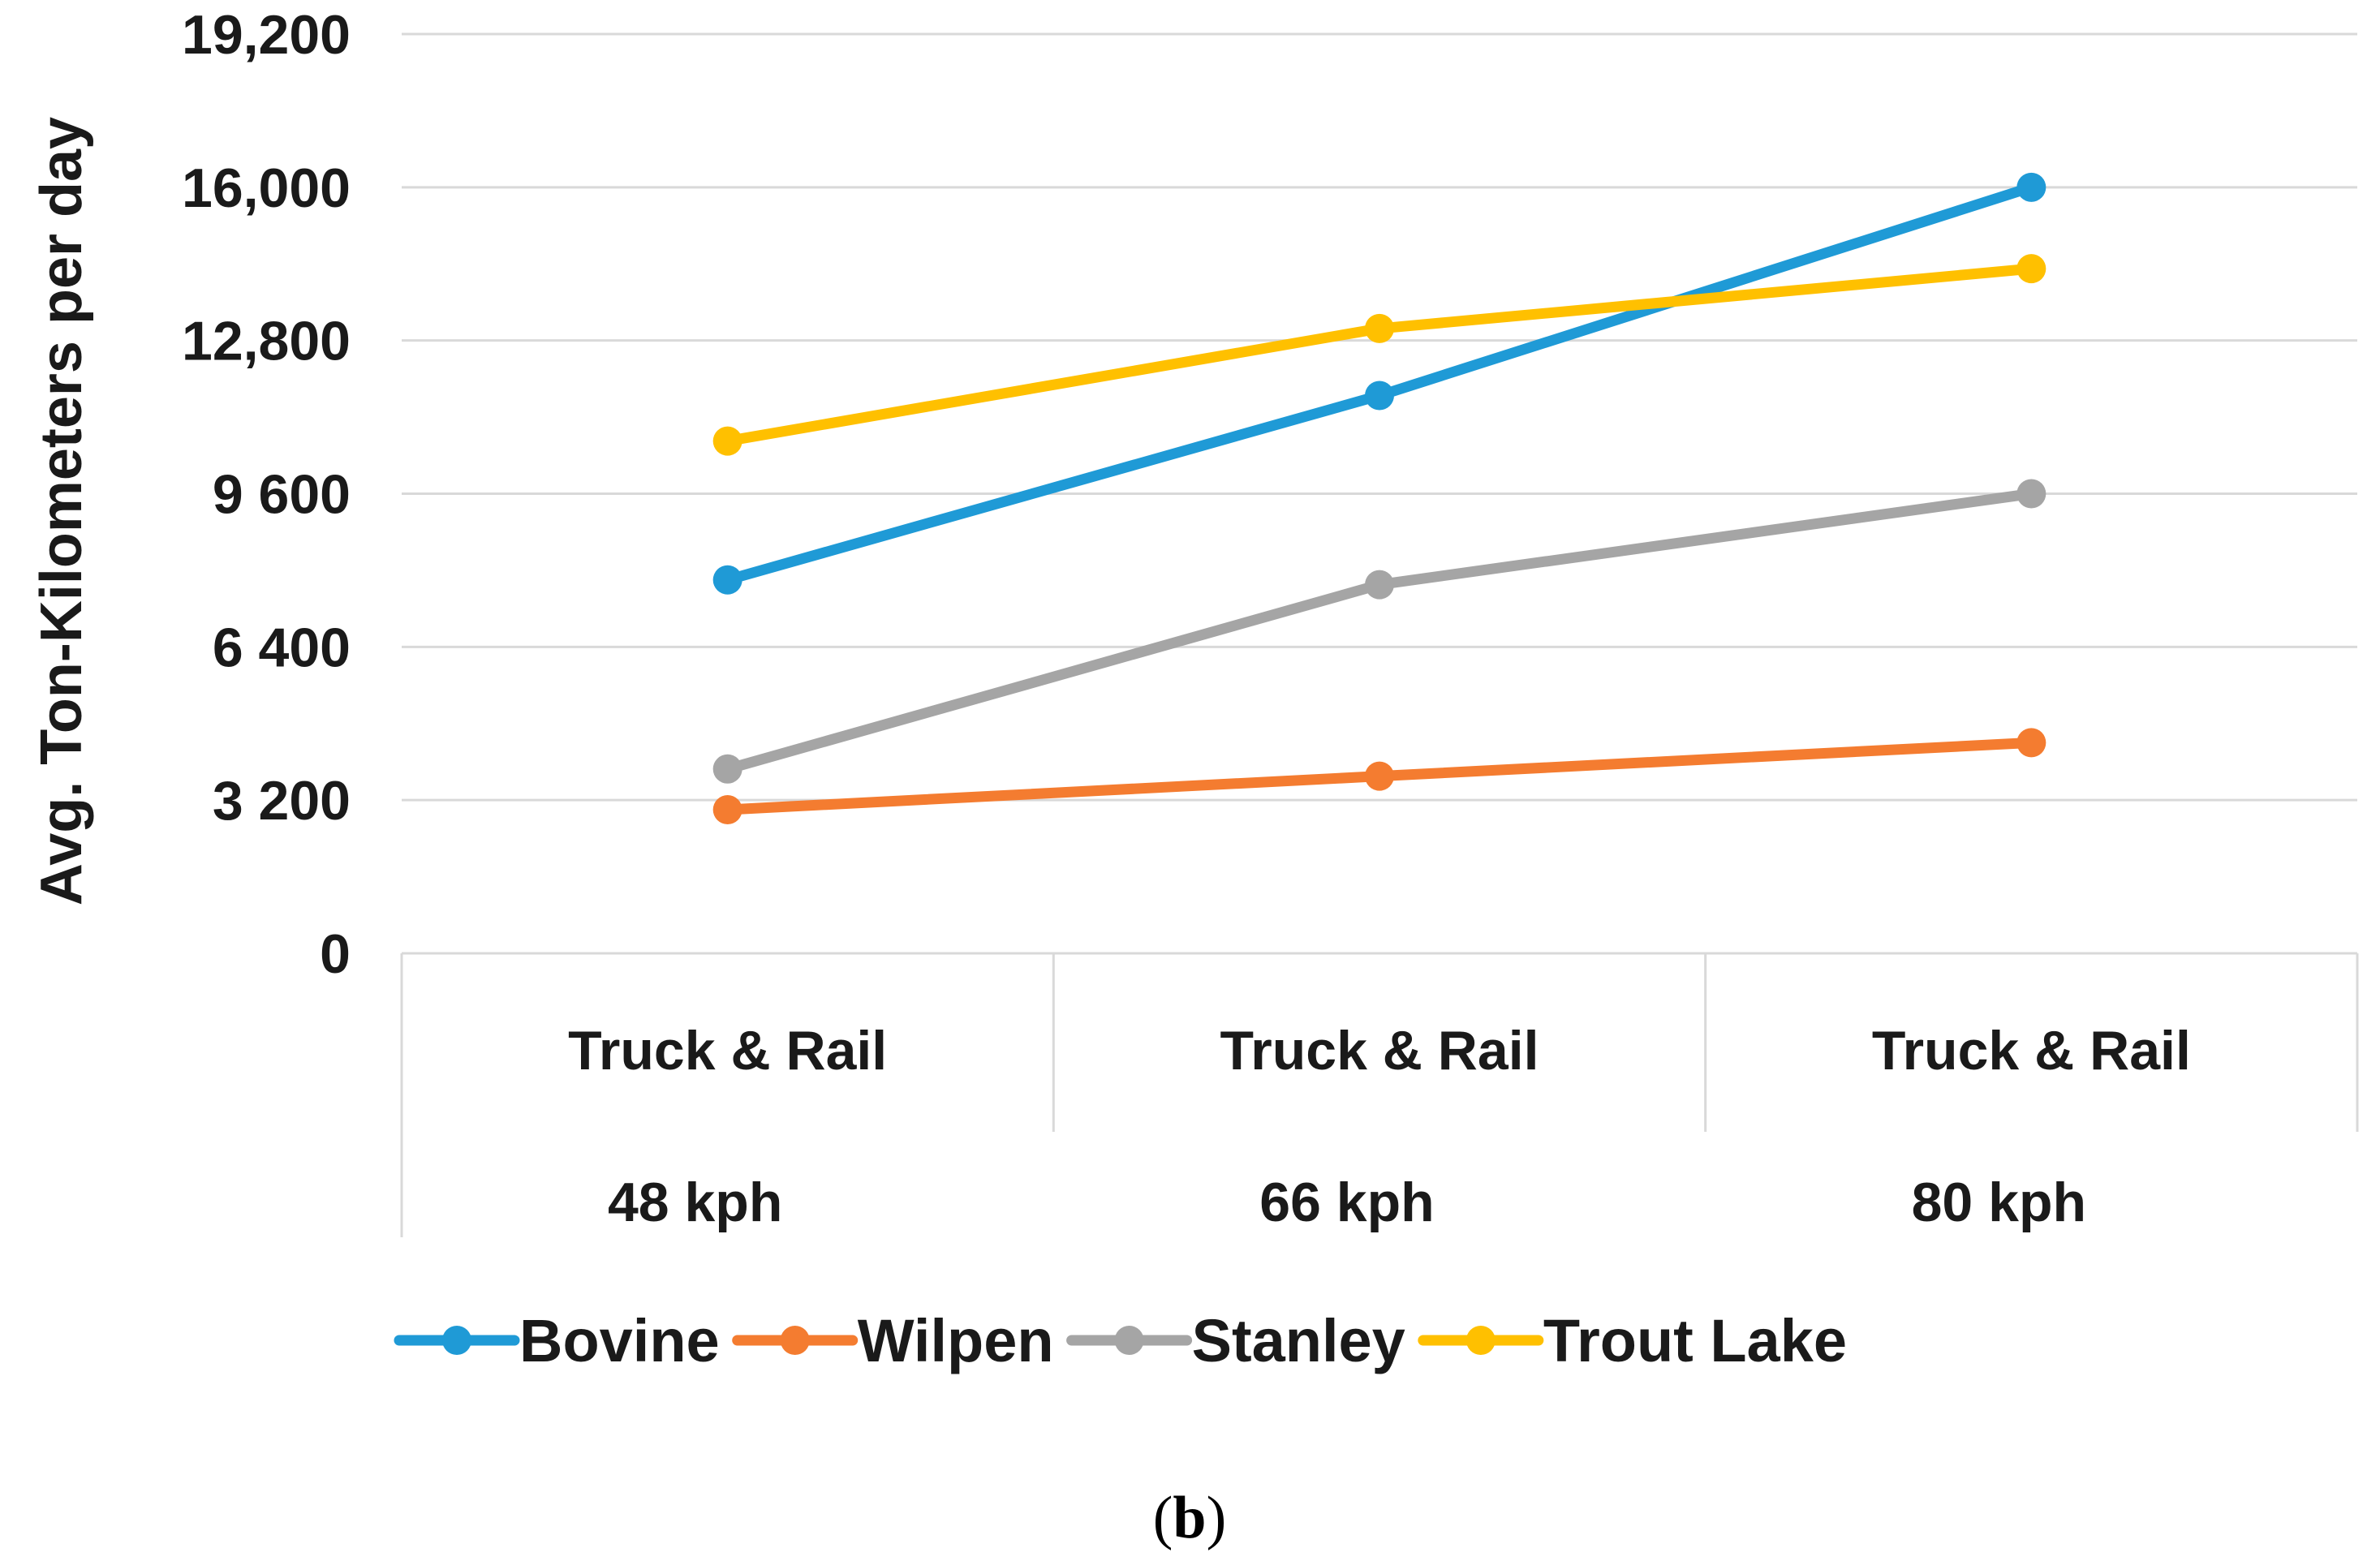  Describe the element at coordinates (61, 511) in the screenshot. I see `y-axis-title: Avg. Ton-Kilometers per day` at that location.